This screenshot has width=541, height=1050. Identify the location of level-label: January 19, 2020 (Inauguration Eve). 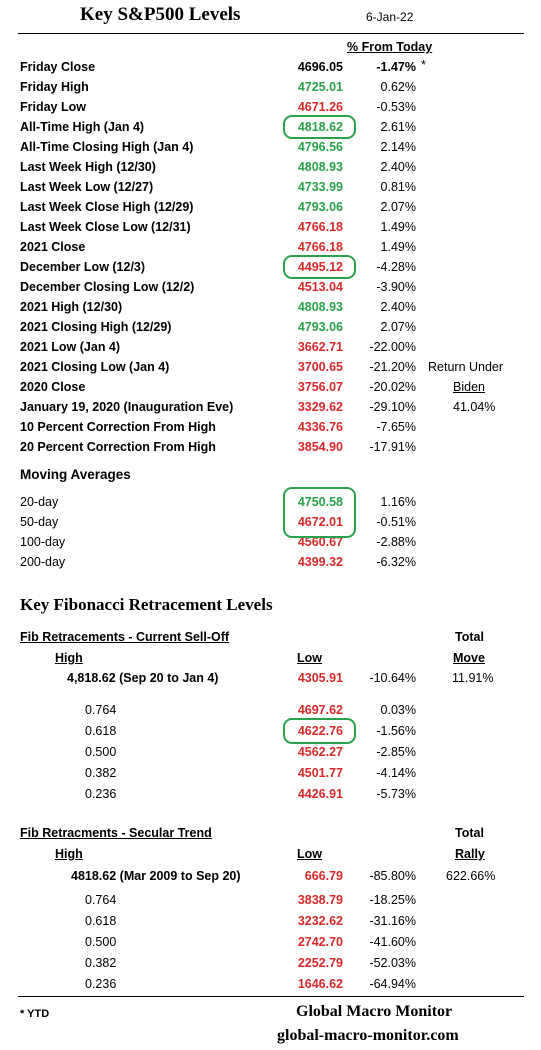
(127, 407).